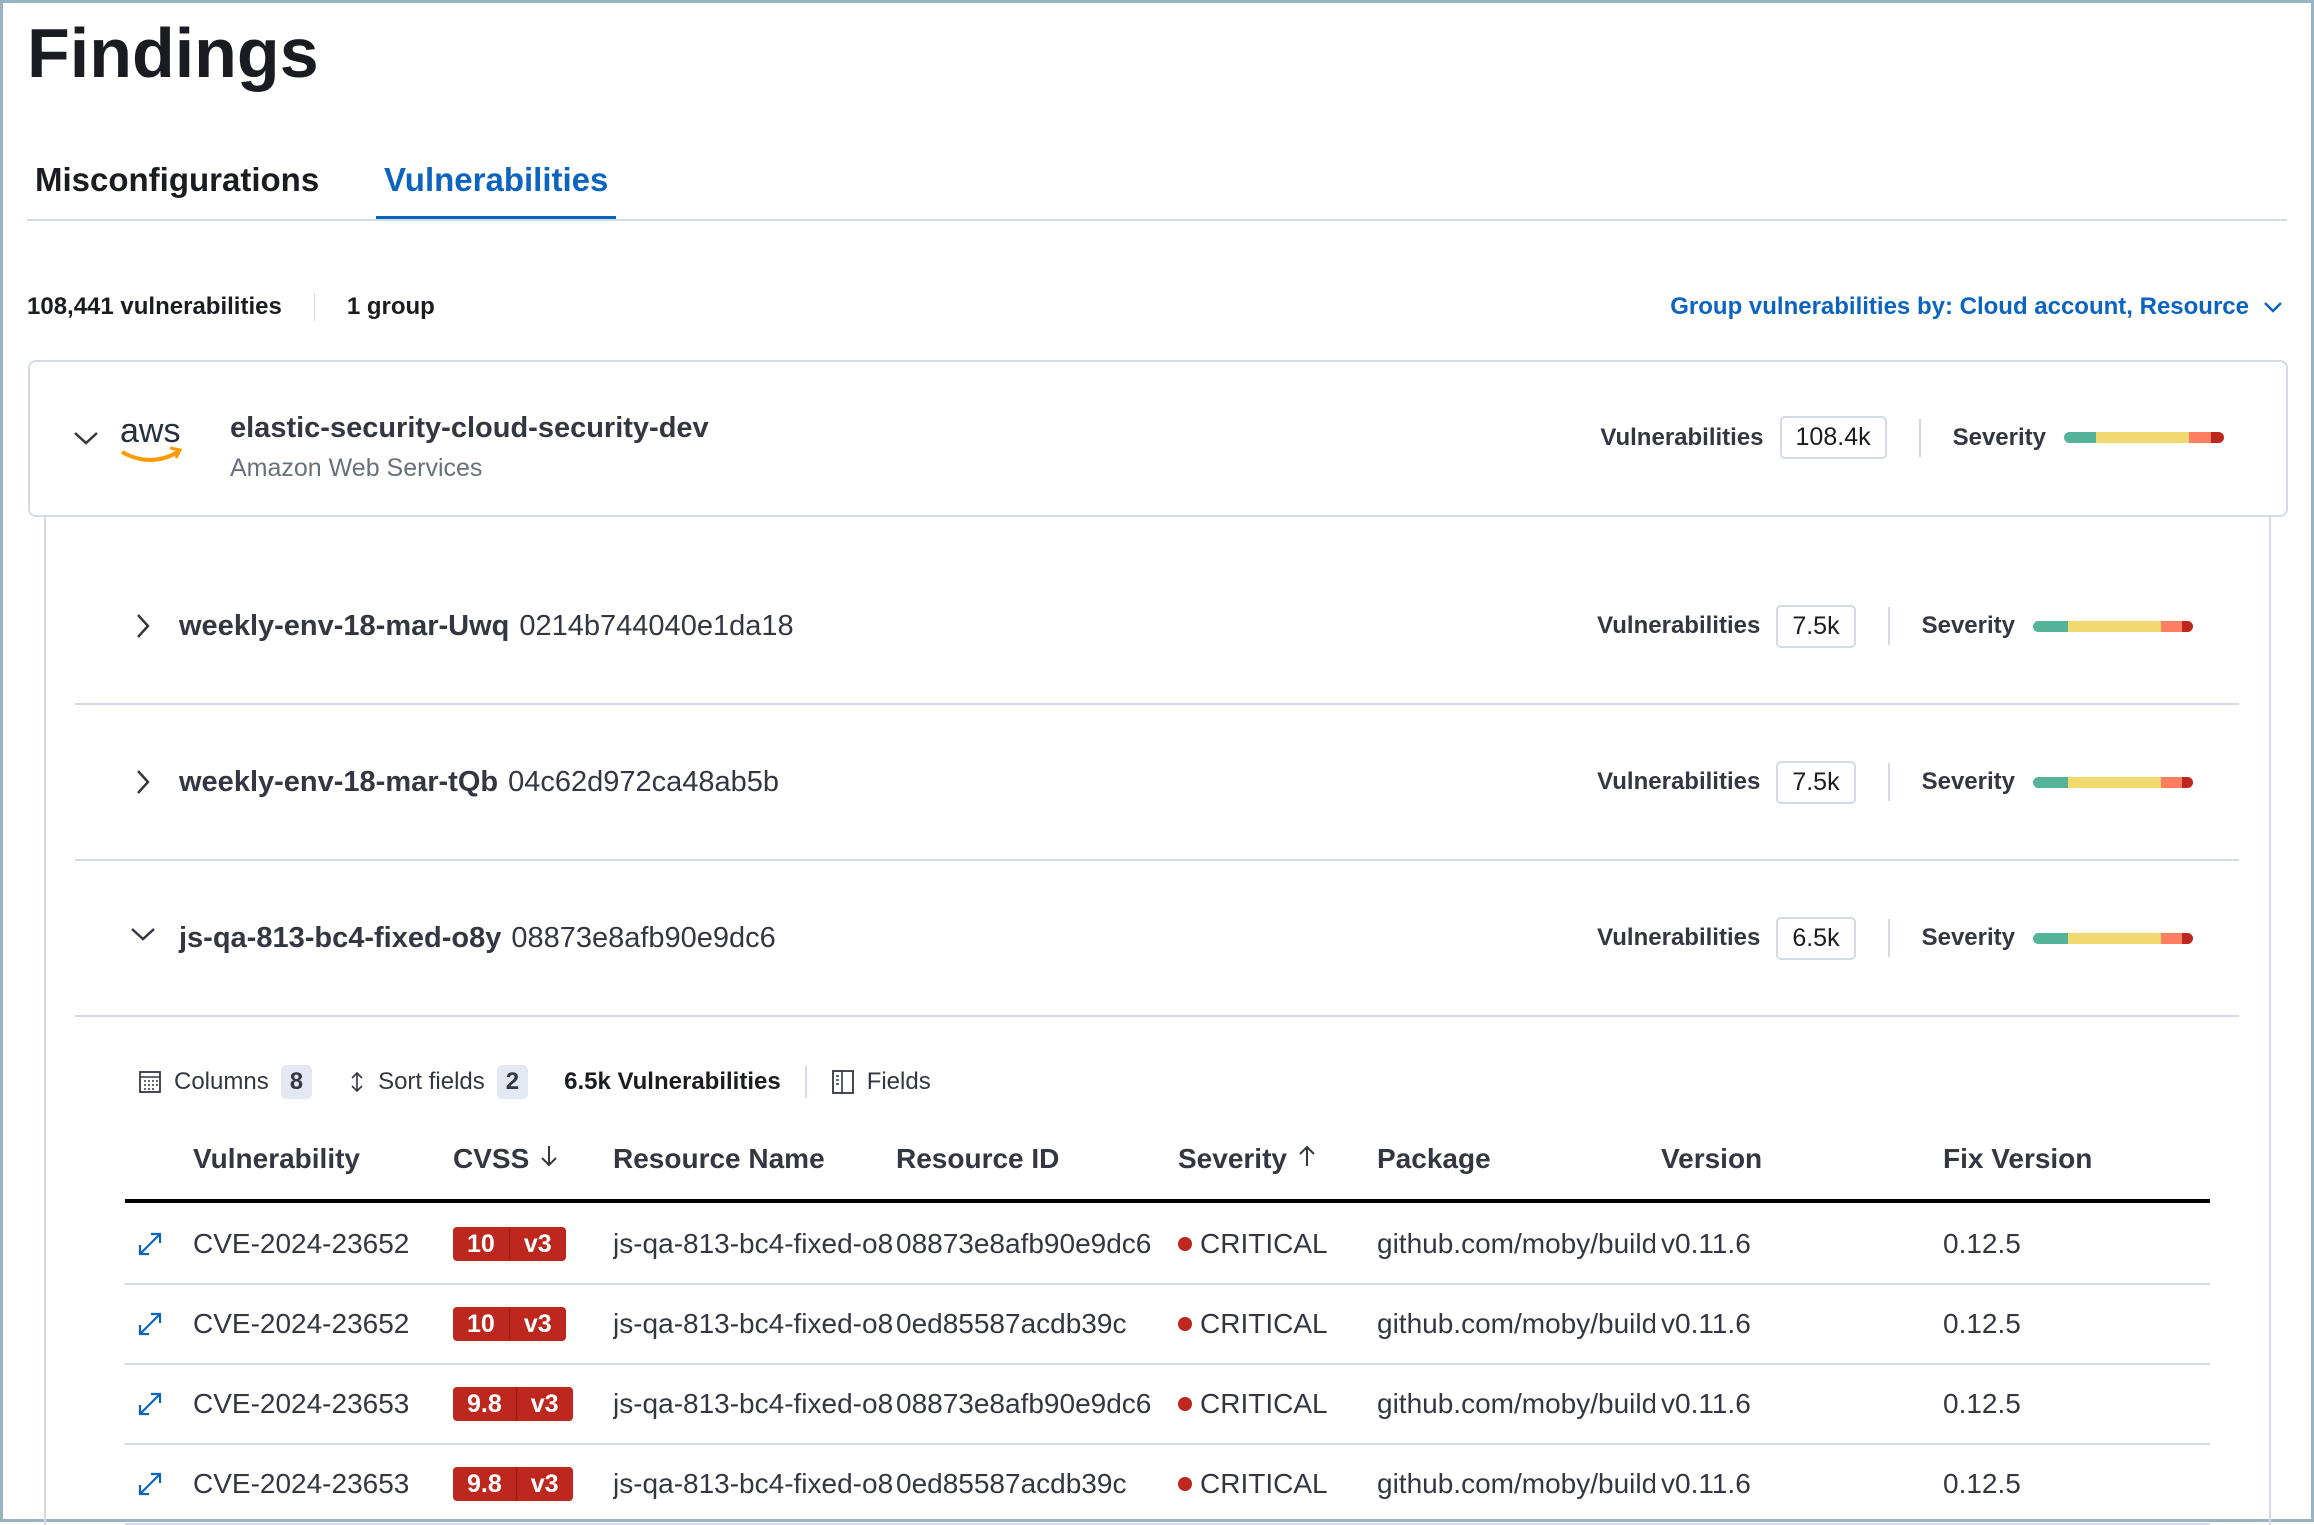 The width and height of the screenshot is (2314, 1525). What do you see at coordinates (1679, 625) in the screenshot?
I see `vulnerabilities-label: Vulnerabilities` at bounding box center [1679, 625].